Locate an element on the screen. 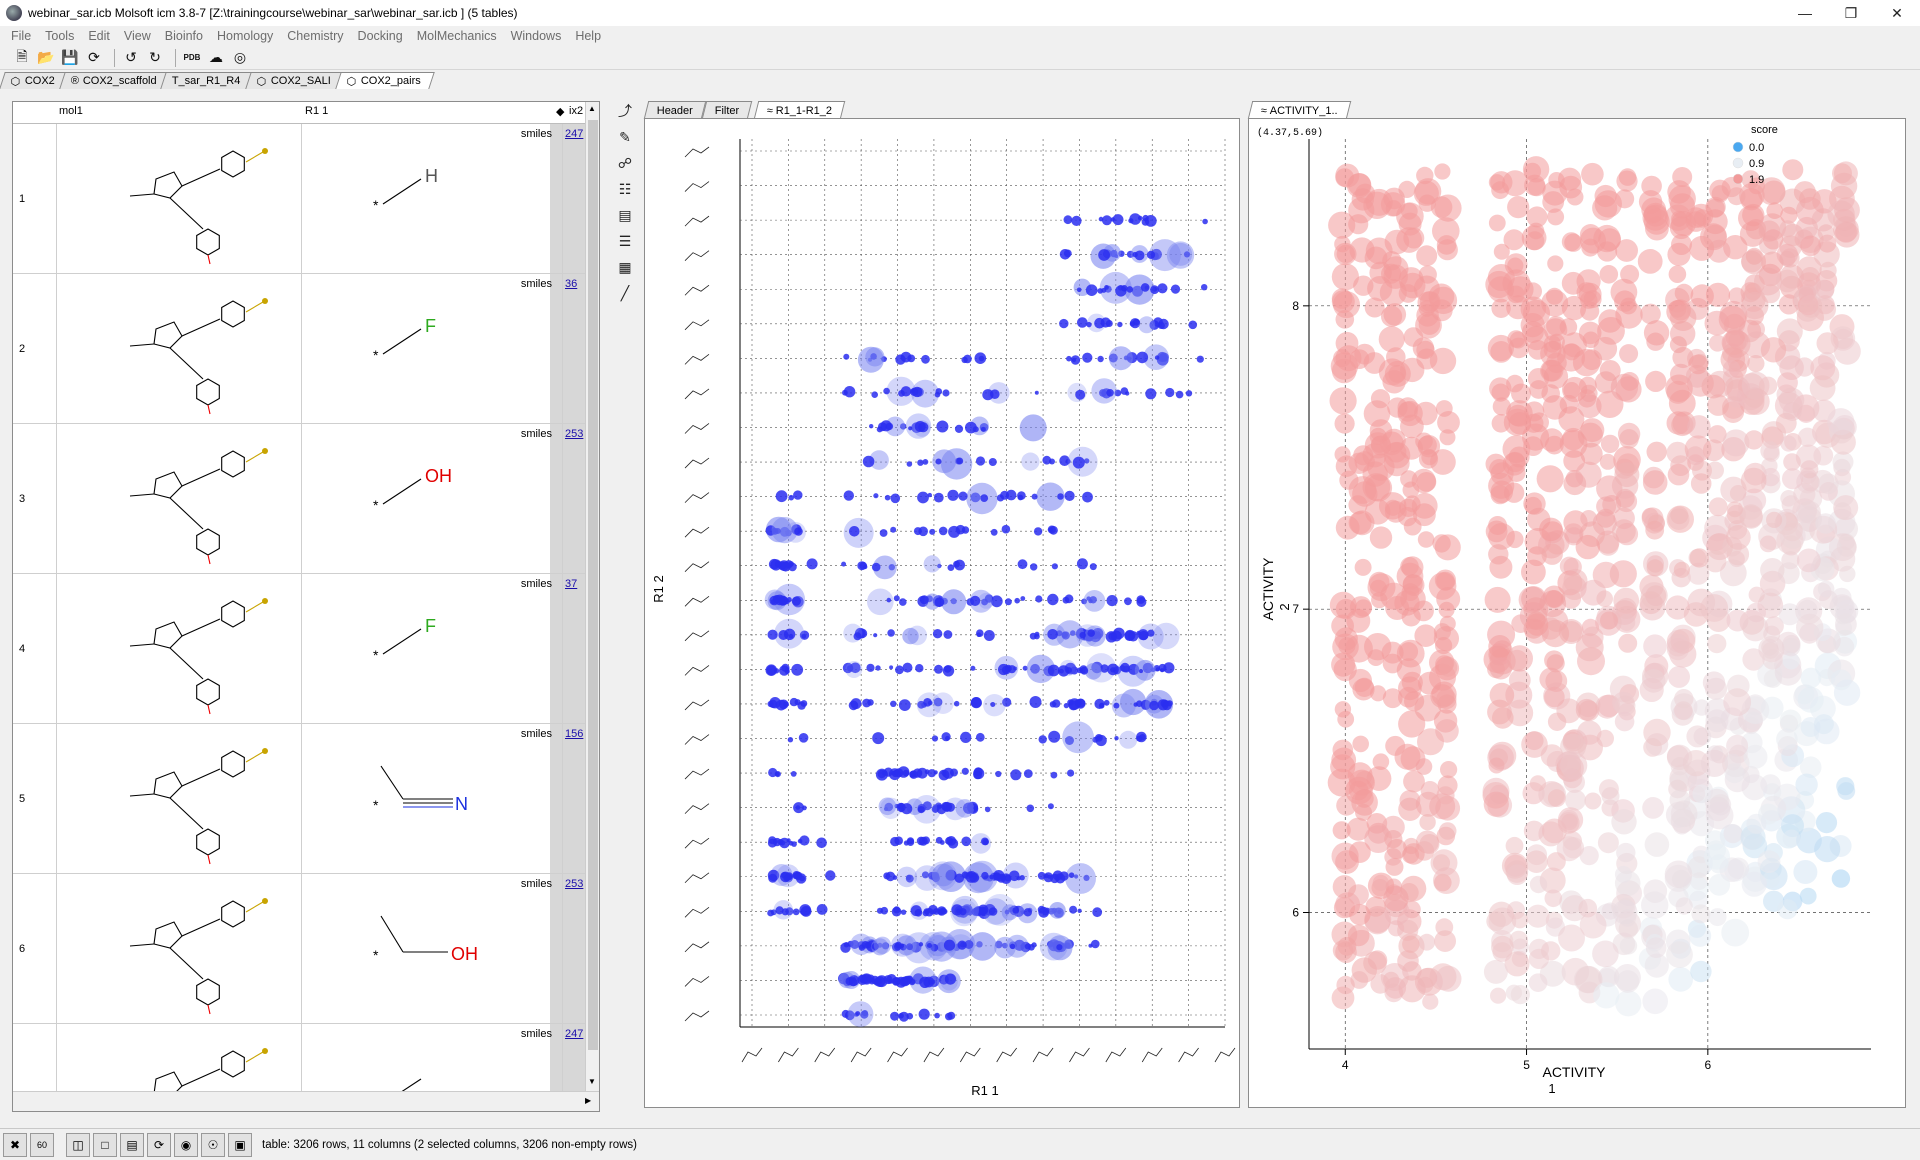 The image size is (1920, 1160). form-view-icon: ▤ is located at coordinates (625, 214).